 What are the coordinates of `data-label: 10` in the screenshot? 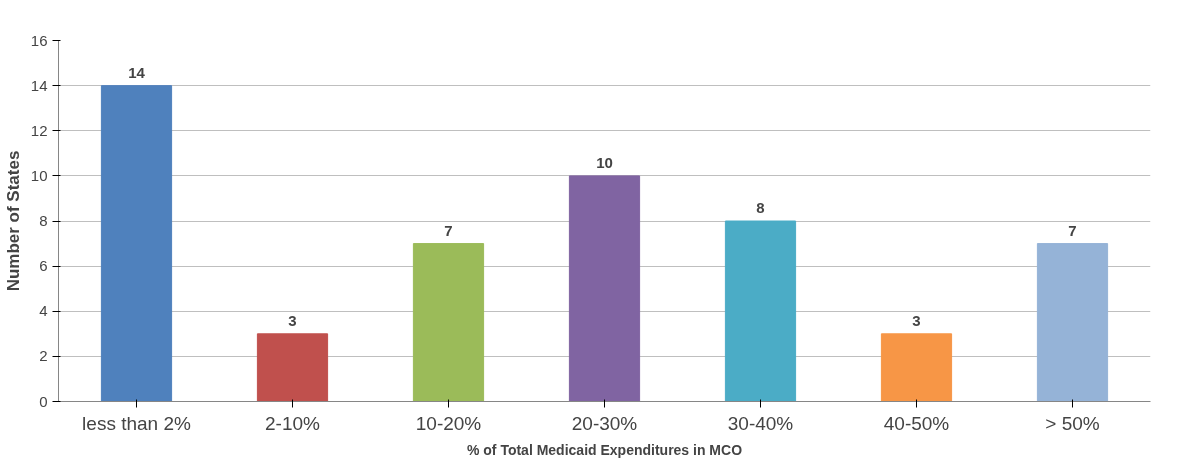 It's located at (604, 162).